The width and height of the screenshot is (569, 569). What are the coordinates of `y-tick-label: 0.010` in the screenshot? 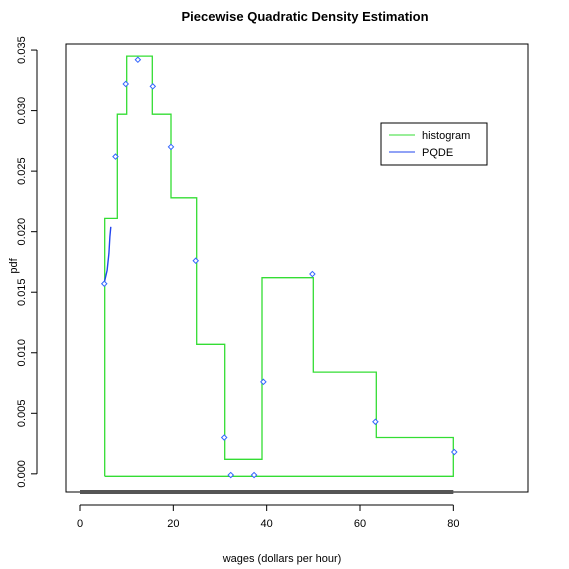 It's located at (22, 353).